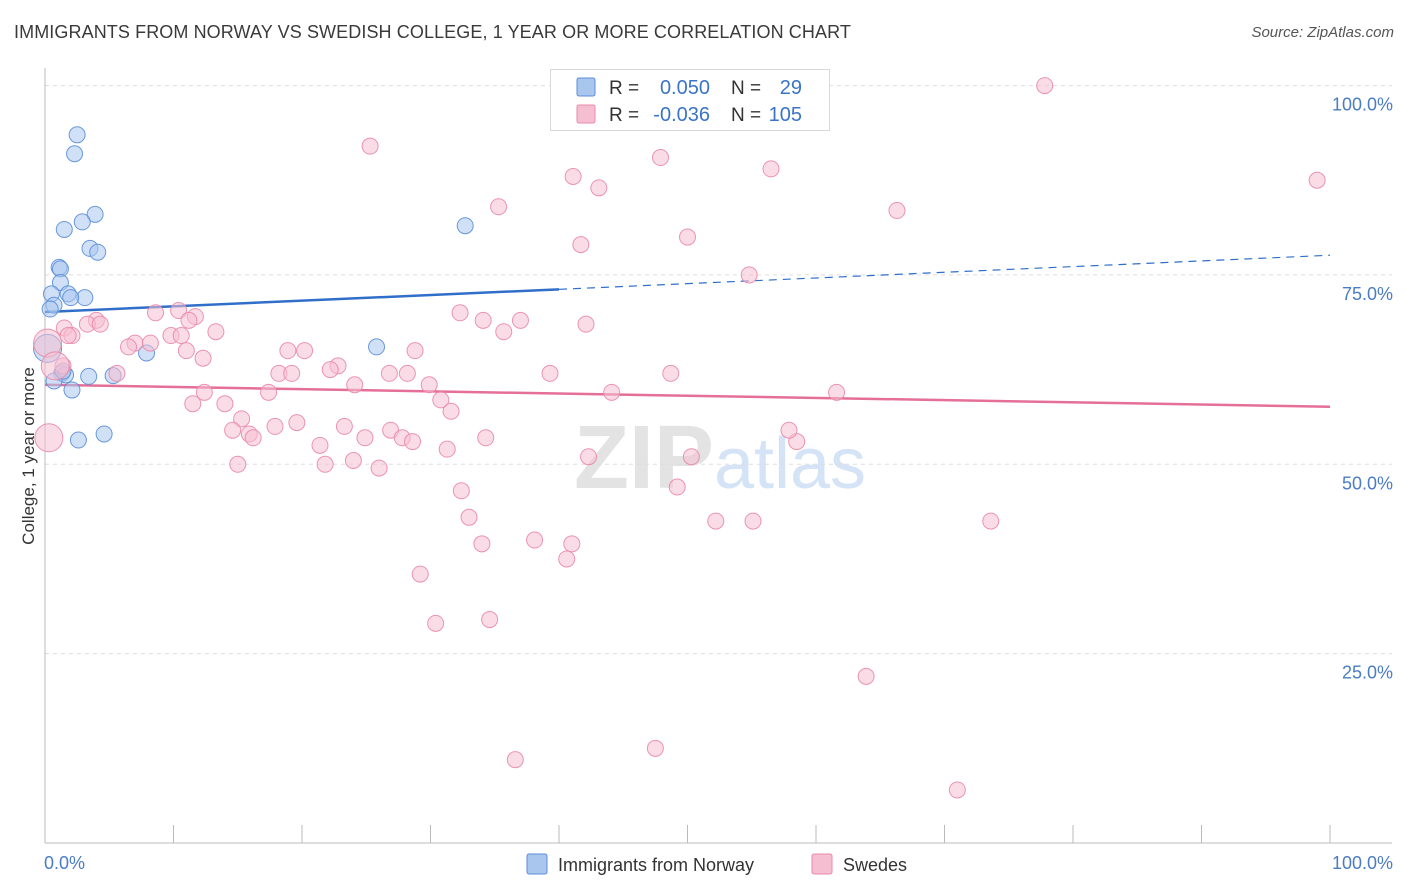 The width and height of the screenshot is (1406, 892). What do you see at coordinates (687, 395) in the screenshot?
I see `swedes-trend-line` at bounding box center [687, 395].